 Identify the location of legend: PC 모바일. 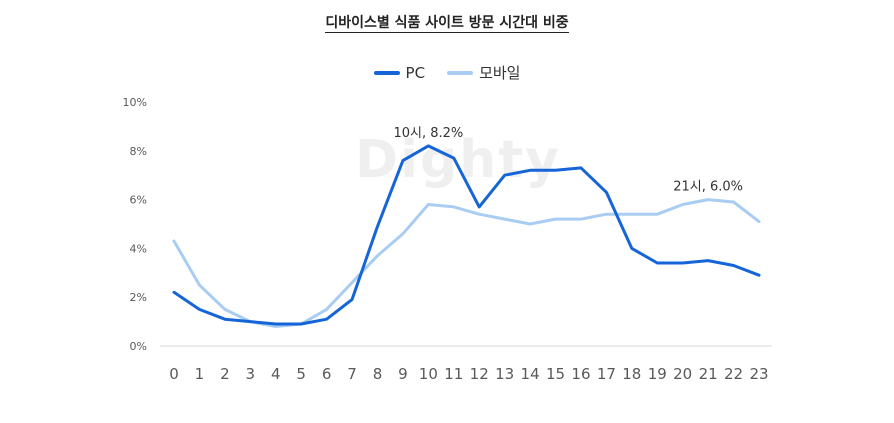
(447, 72).